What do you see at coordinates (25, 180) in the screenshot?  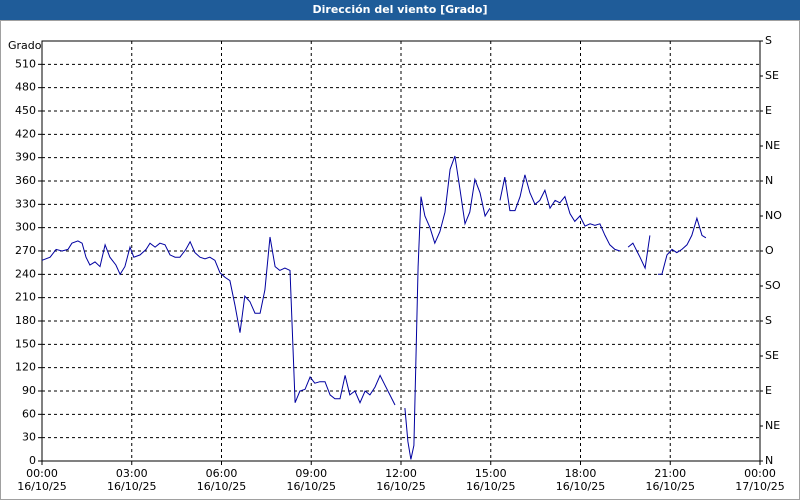 I see `y-tick-label: 360` at bounding box center [25, 180].